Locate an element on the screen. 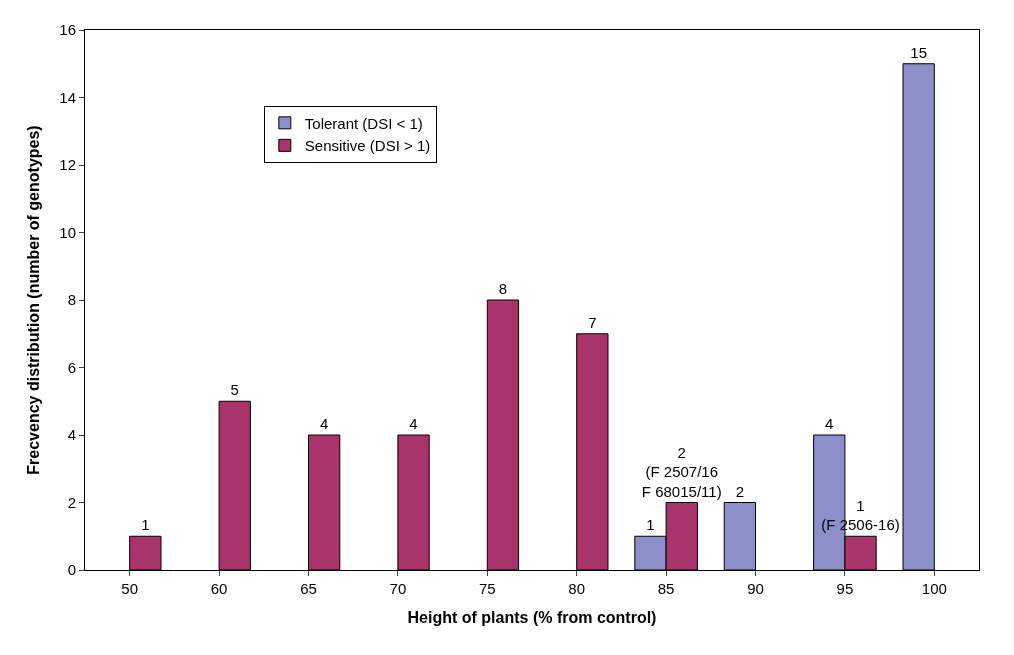  x-tick-label: 75 is located at coordinates (487, 588).